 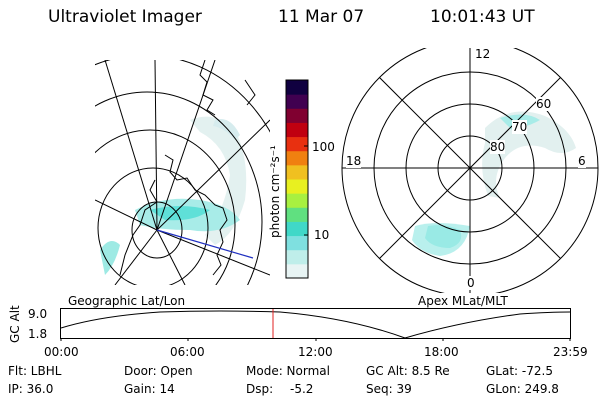 I want to click on timeline-xtick-0600: 06:00, so click(x=187, y=352).